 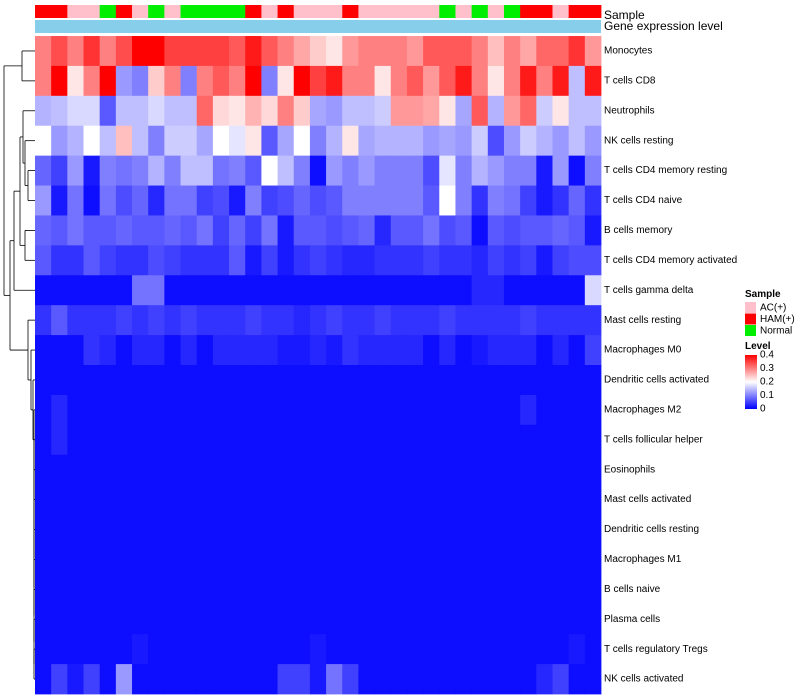 What do you see at coordinates (643, 200) in the screenshot?
I see `row-label-t-cells-cd4-naive: T cells CD4 naive` at bounding box center [643, 200].